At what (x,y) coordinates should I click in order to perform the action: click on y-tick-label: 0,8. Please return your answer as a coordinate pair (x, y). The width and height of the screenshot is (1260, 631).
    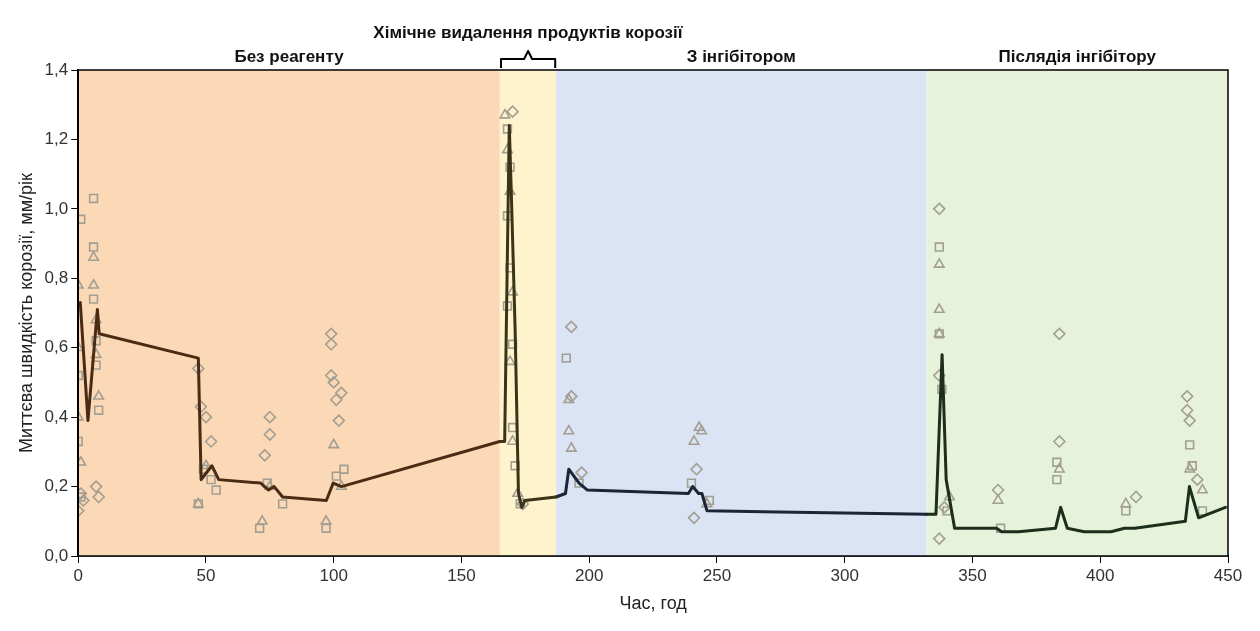
    Looking at the image, I should click on (56, 277).